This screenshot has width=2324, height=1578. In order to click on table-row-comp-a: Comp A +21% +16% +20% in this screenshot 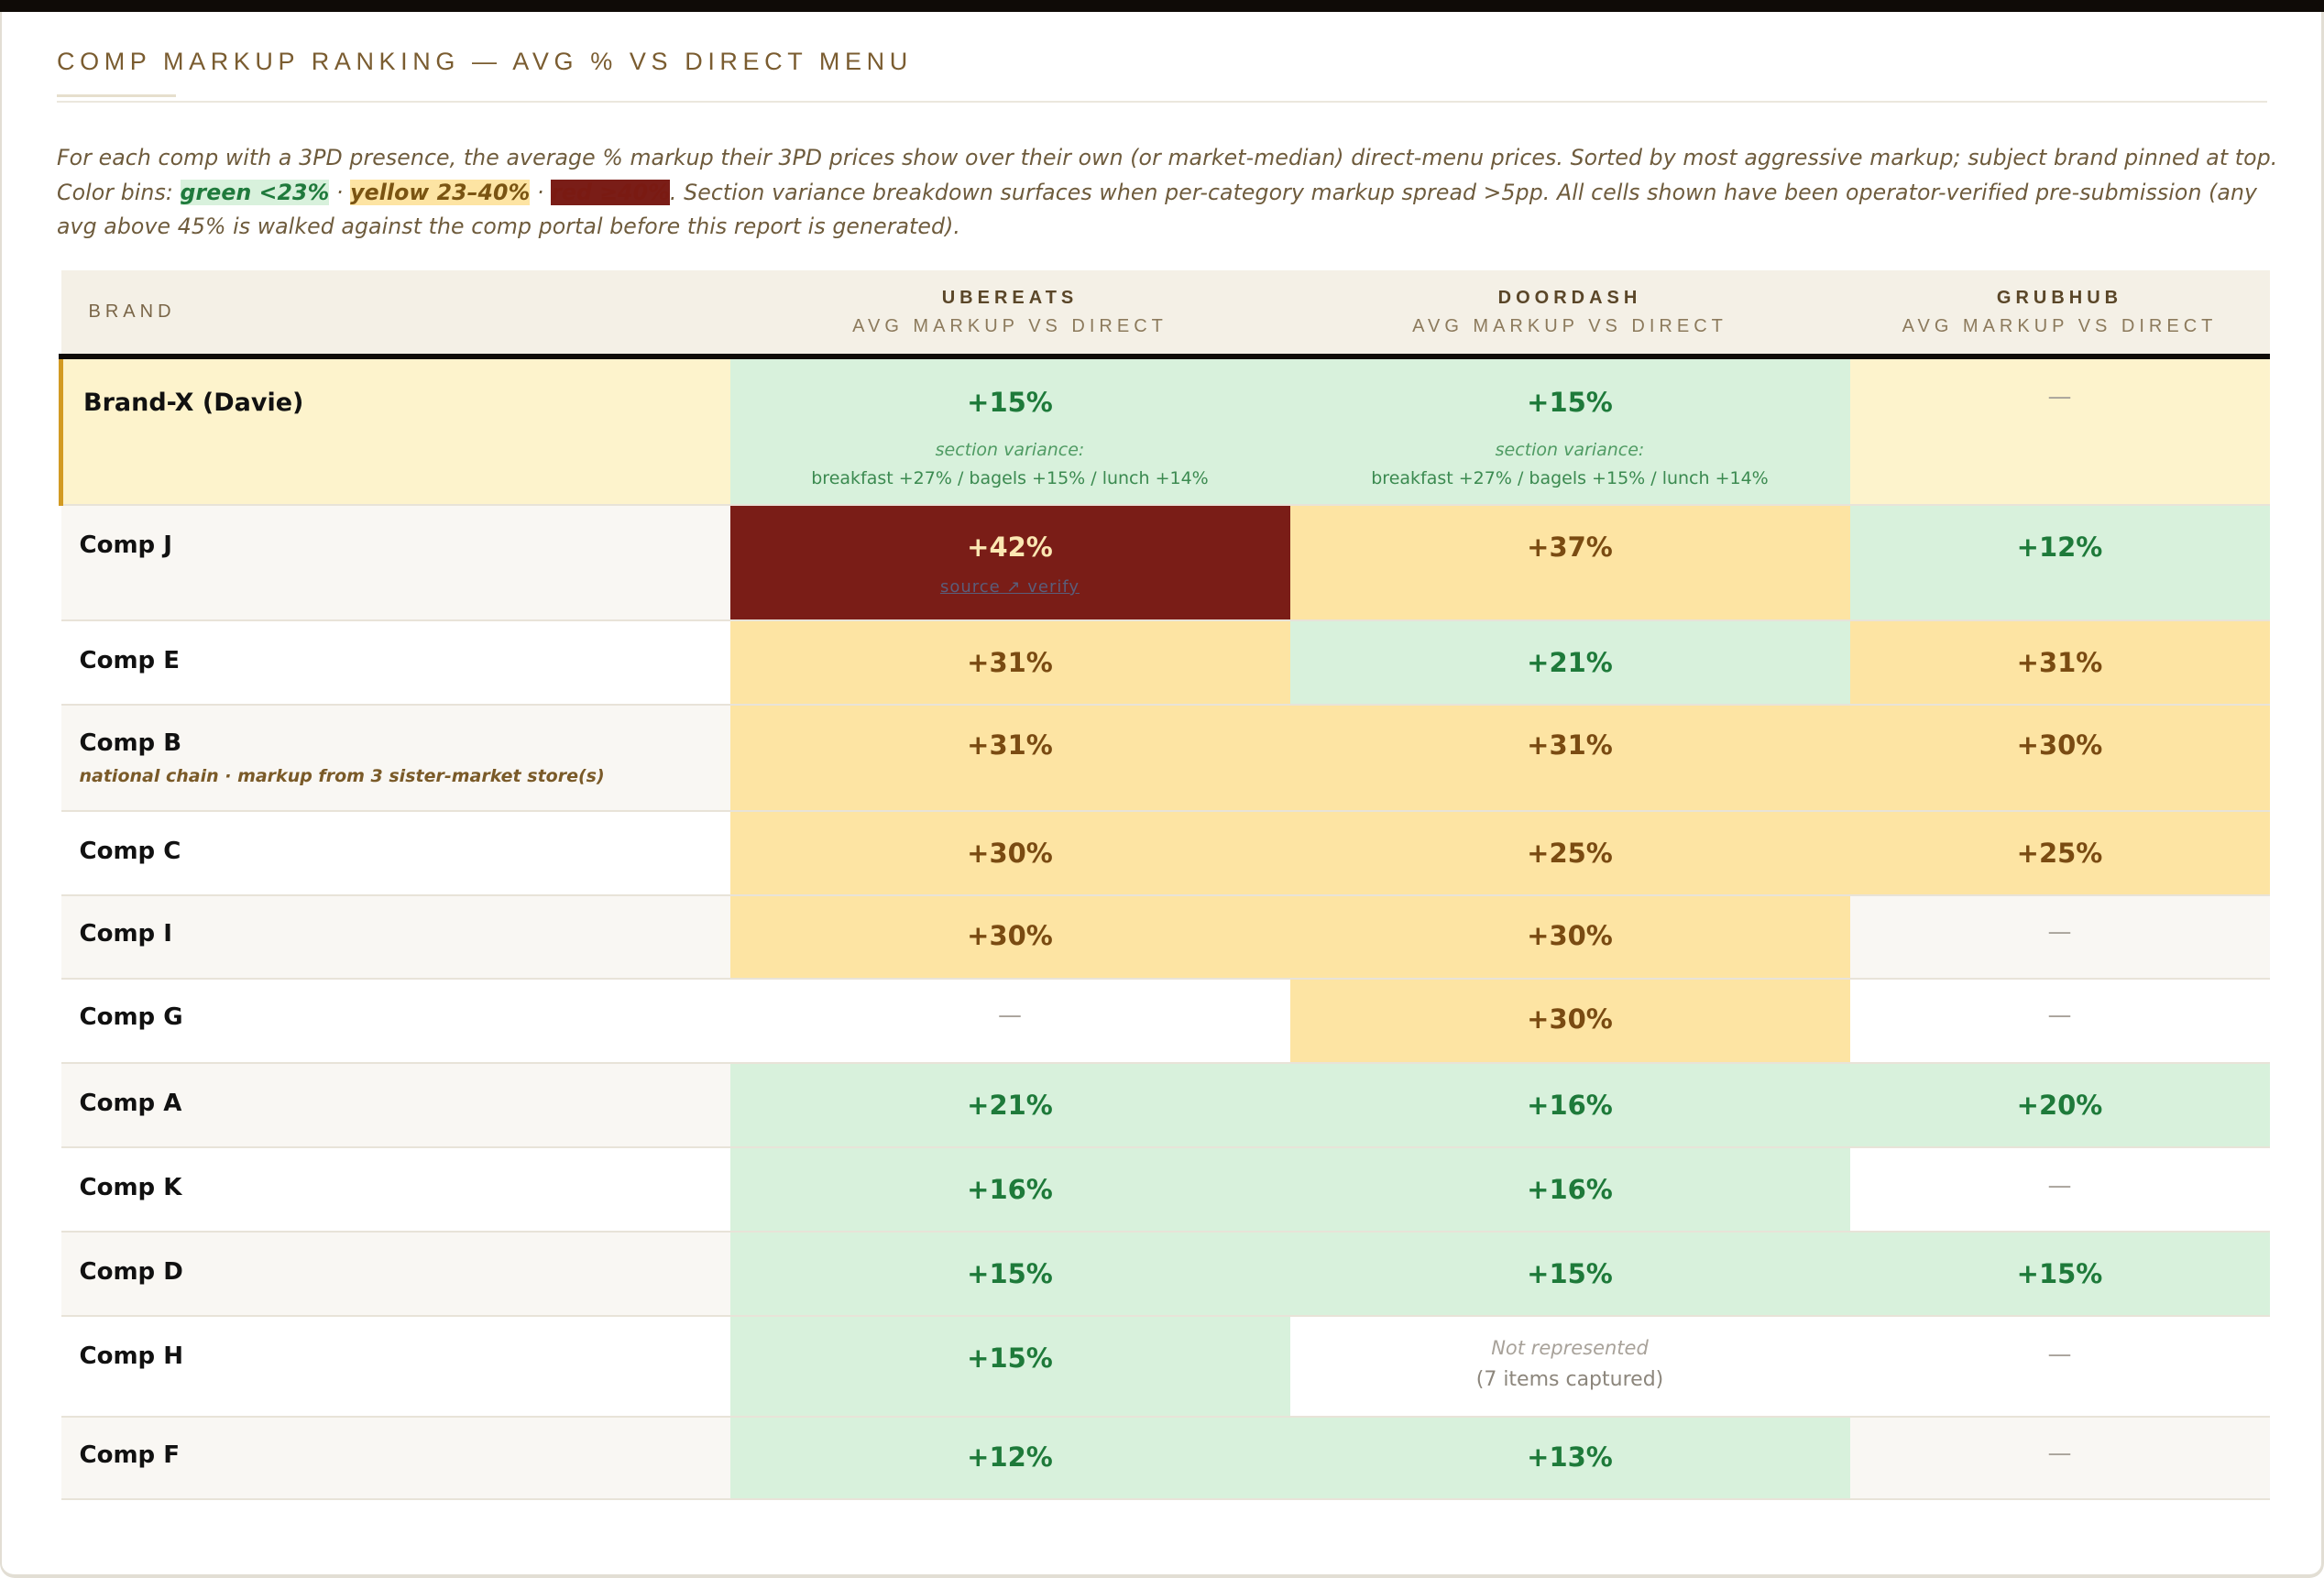, I will do `click(1165, 1105)`.